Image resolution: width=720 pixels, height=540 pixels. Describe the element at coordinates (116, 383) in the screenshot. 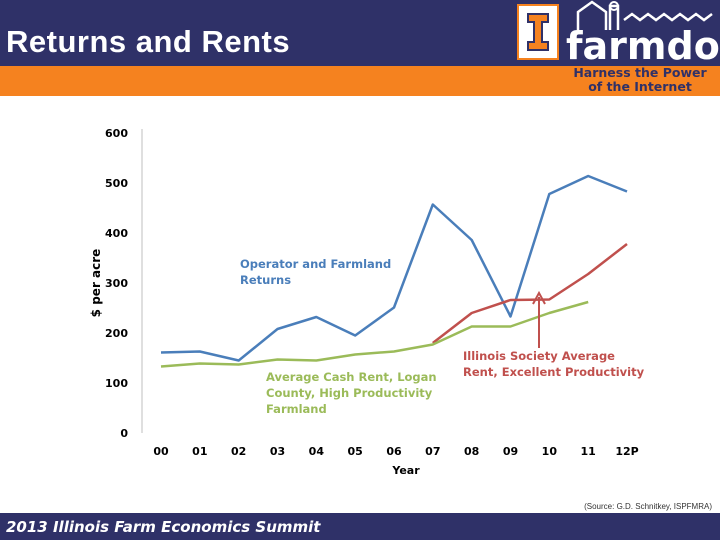

I see `y-tick-label: 100` at that location.